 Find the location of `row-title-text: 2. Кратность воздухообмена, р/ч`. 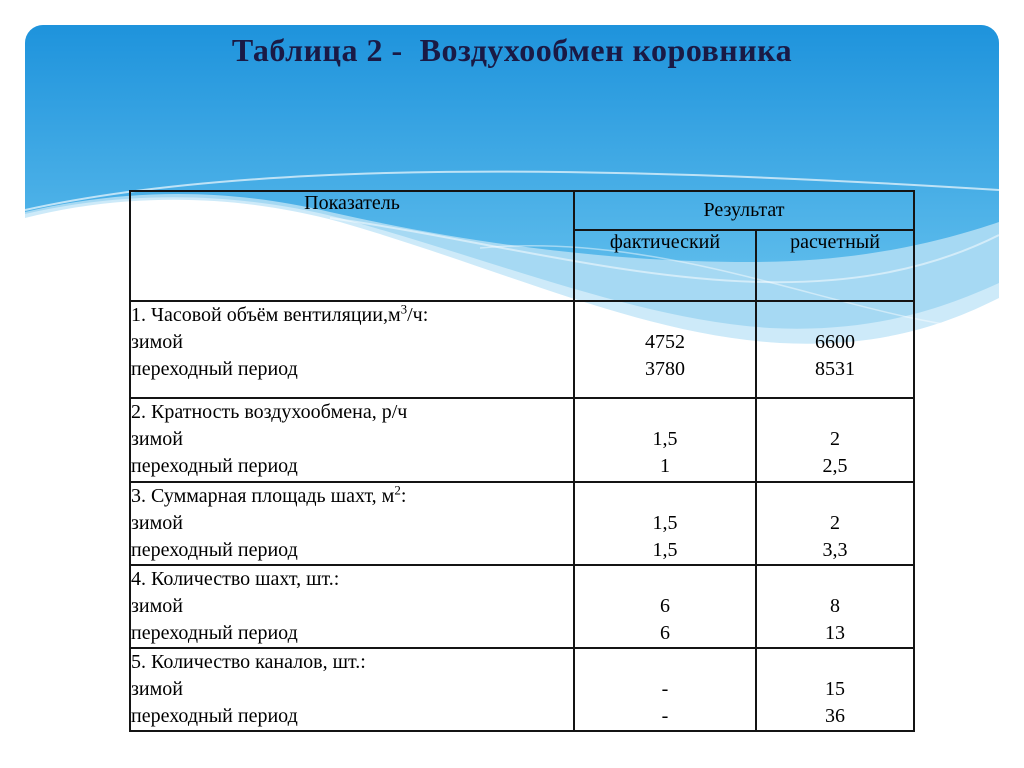

row-title-text: 2. Кратность воздухообмена, р/ч is located at coordinates (269, 412).